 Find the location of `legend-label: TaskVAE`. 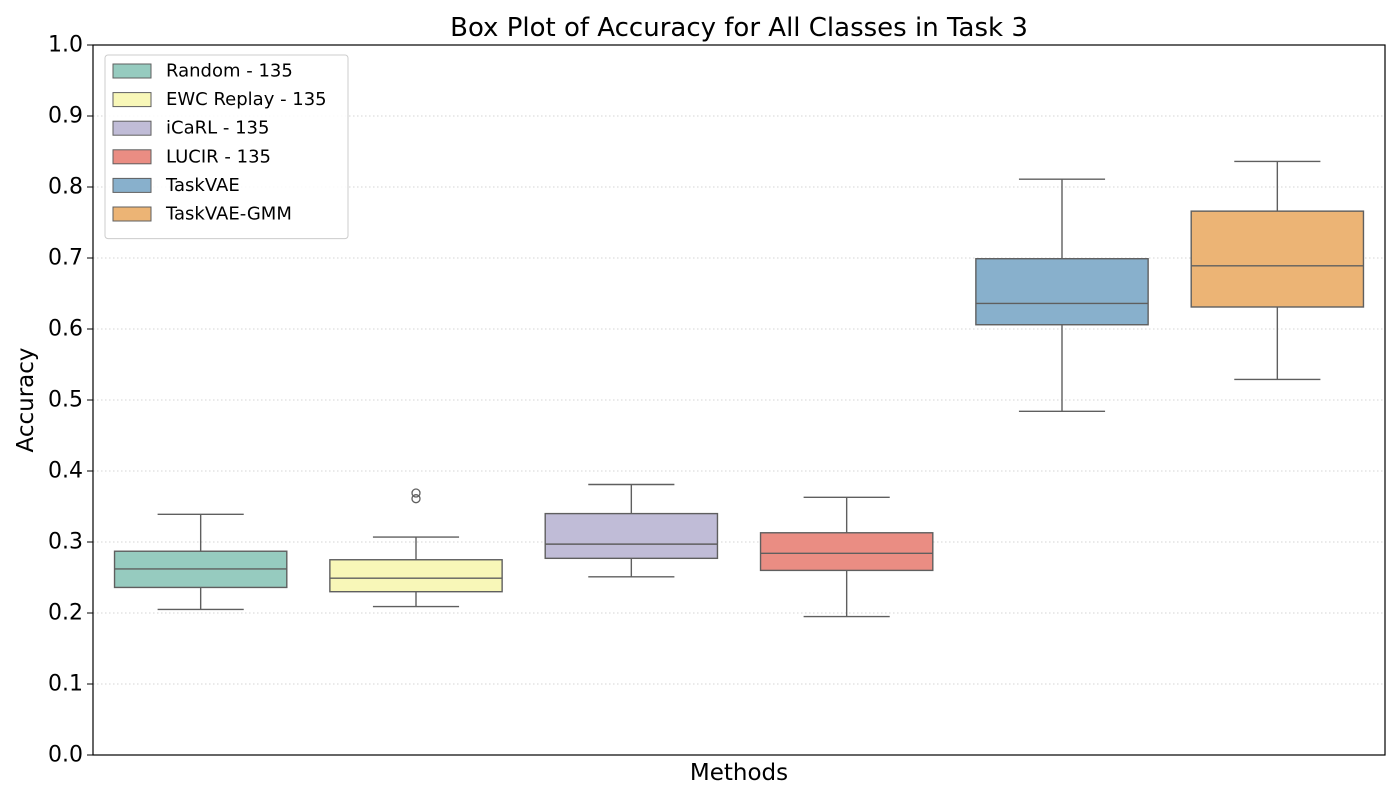

legend-label: TaskVAE is located at coordinates (202, 185).